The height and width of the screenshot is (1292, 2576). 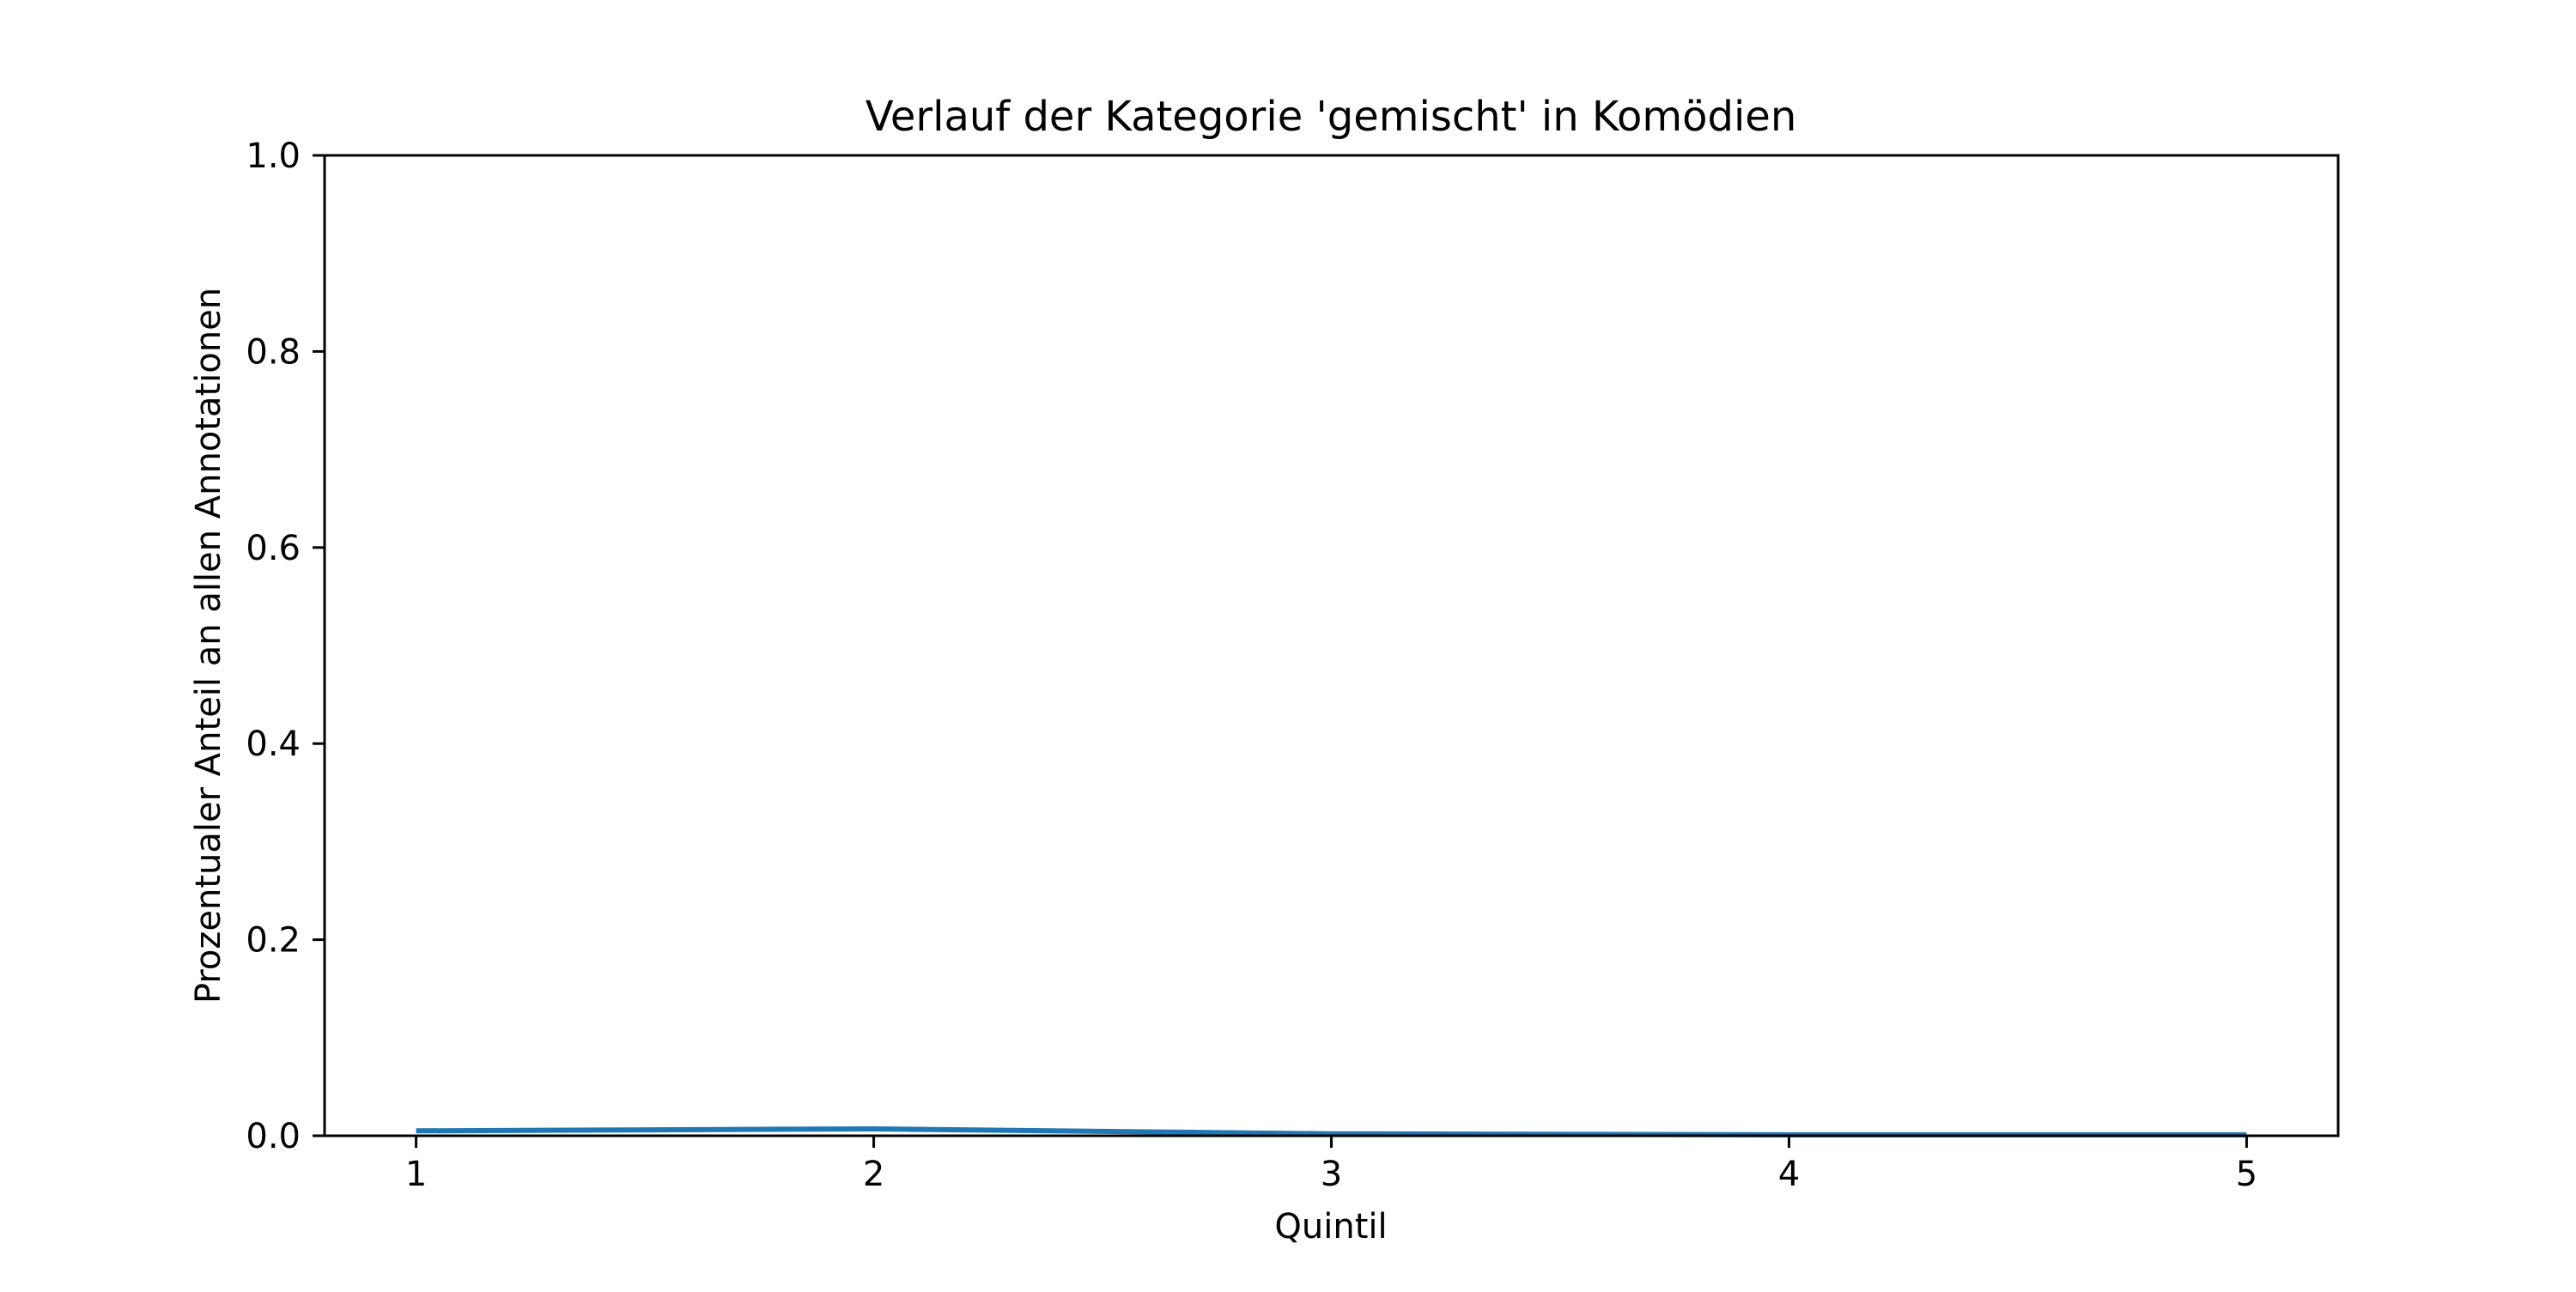 I want to click on x-tick-label: 1, so click(x=416, y=1174).